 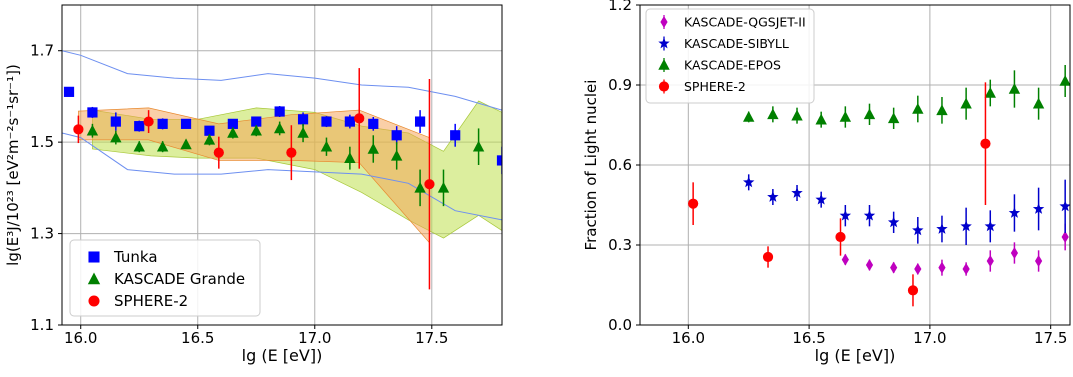 What do you see at coordinates (591, 165) in the screenshot?
I see `y-axis-label: Fraction of Light nuclei` at bounding box center [591, 165].